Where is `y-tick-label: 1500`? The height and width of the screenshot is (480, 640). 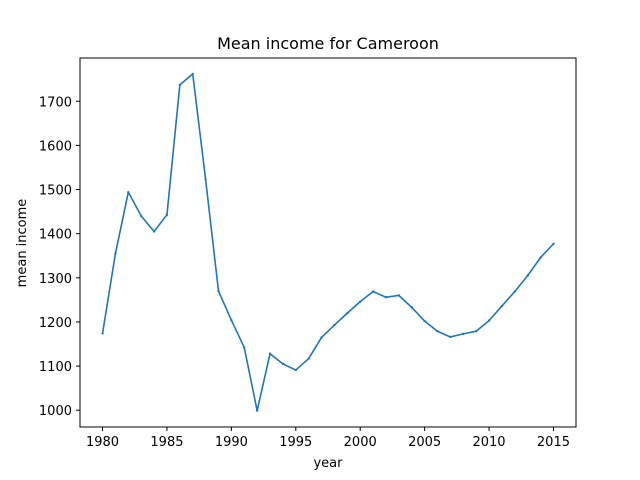
y-tick-label: 1500 is located at coordinates (55, 191).